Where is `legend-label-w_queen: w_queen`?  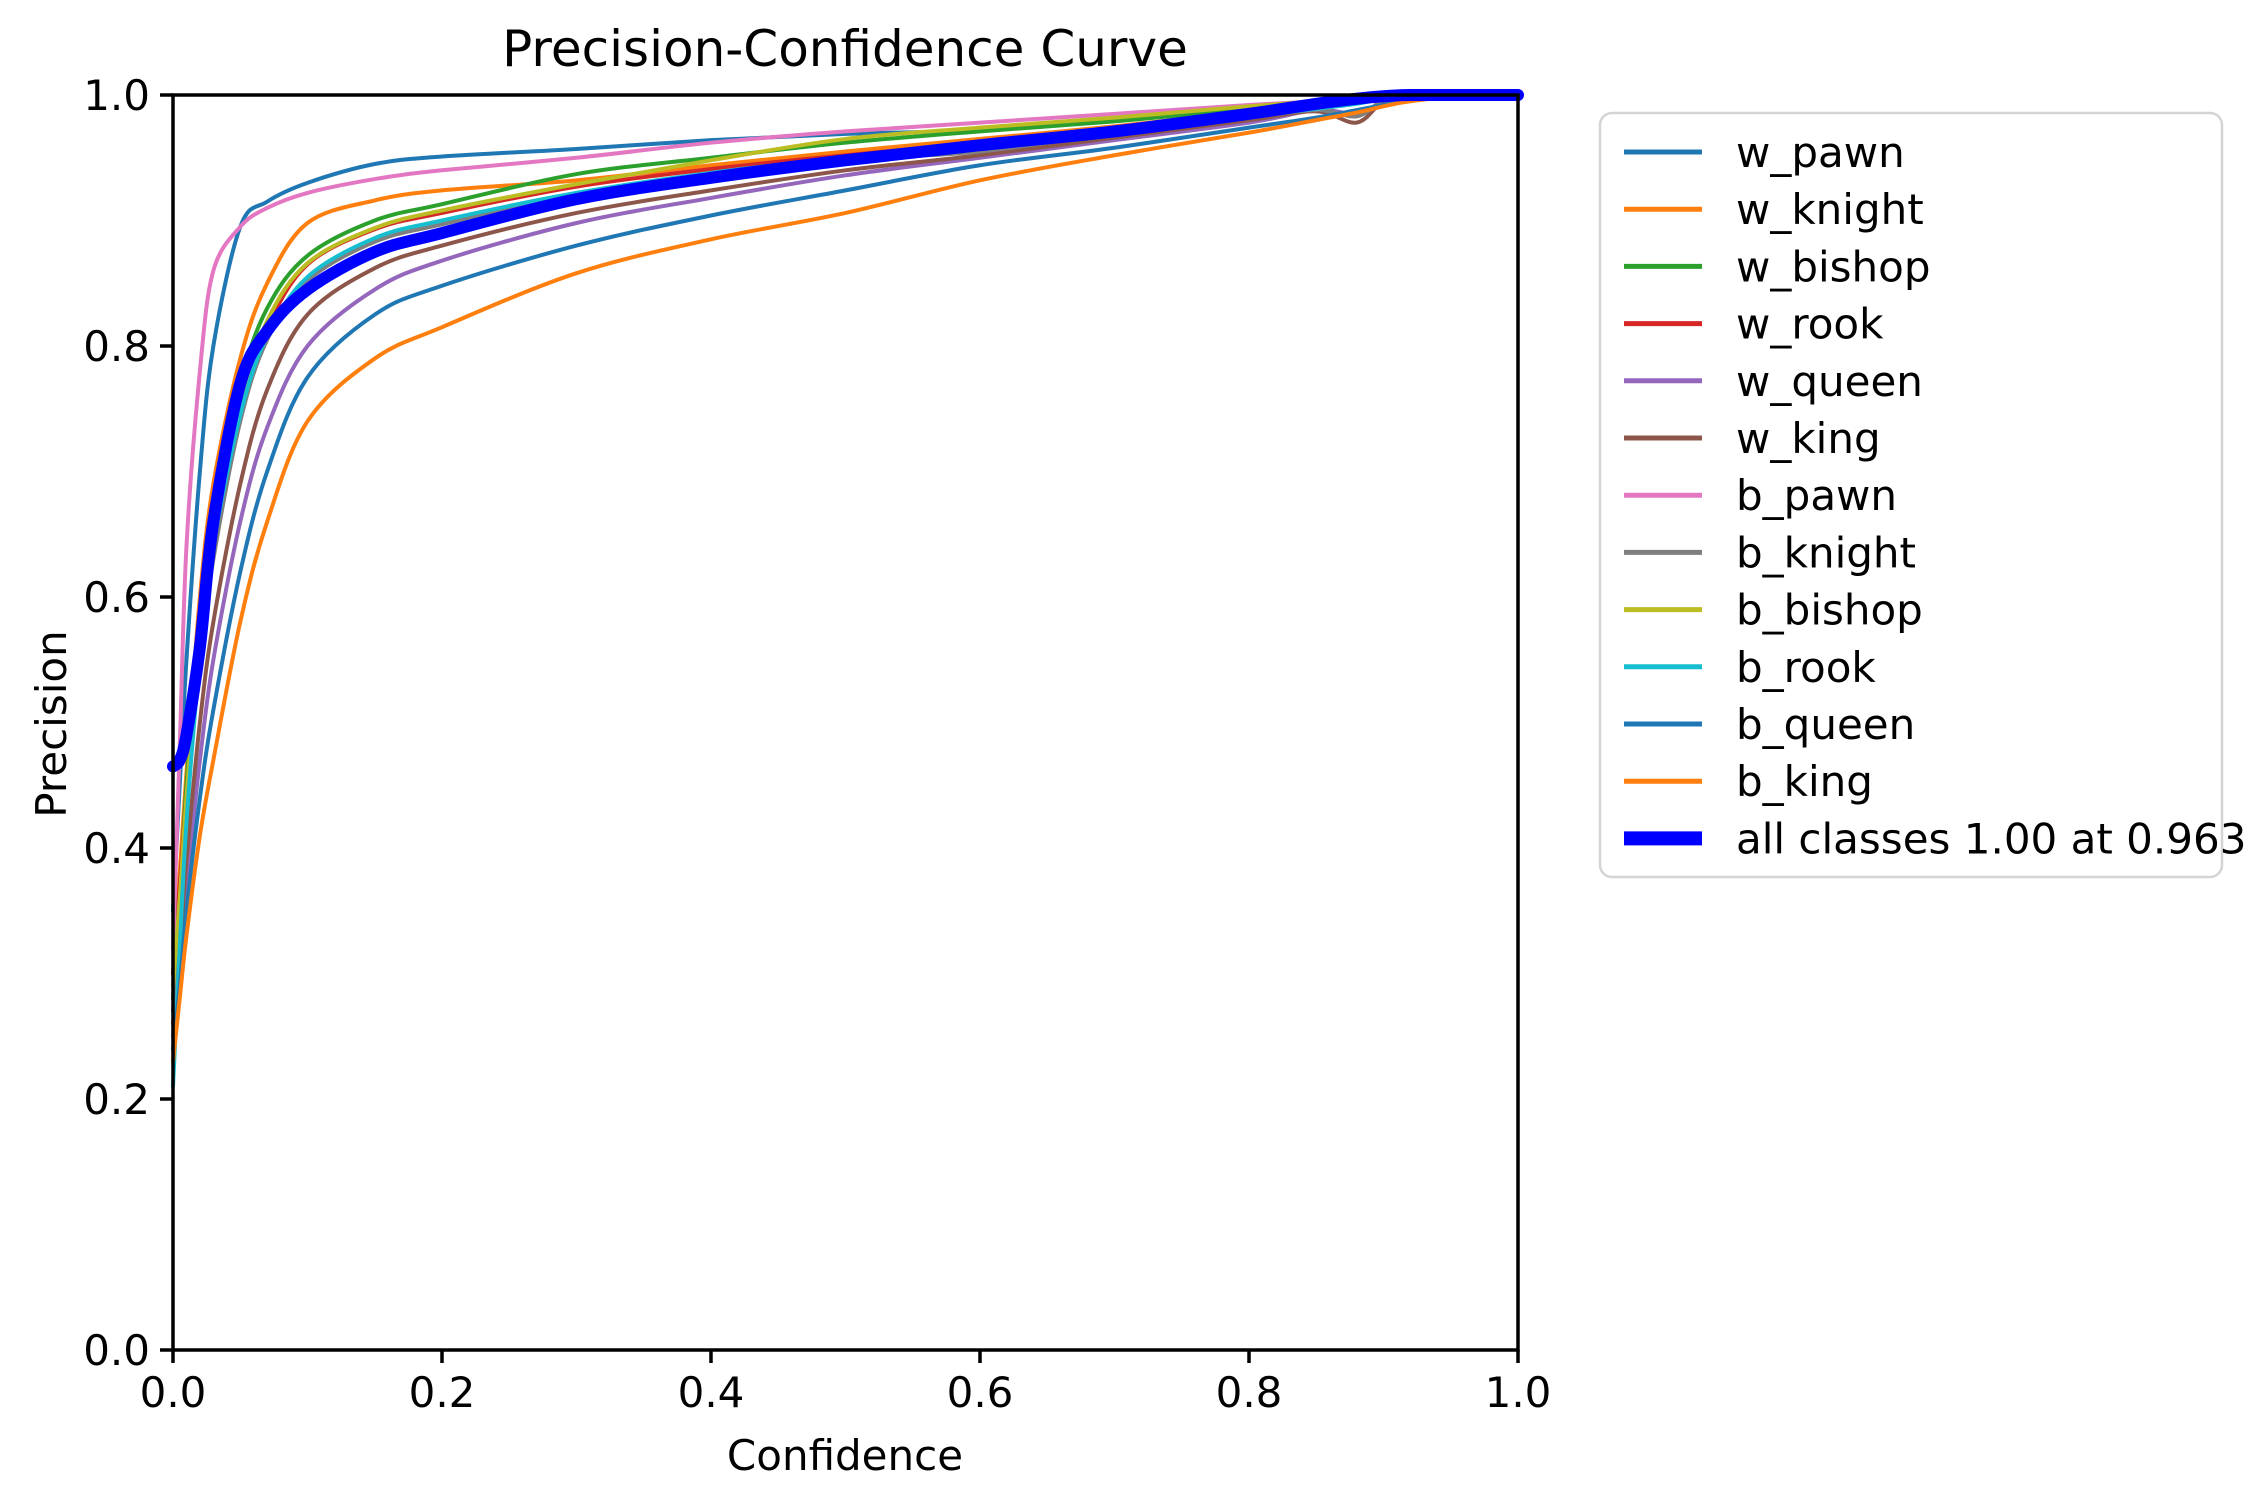
legend-label-w_queen: w_queen is located at coordinates (1829, 381).